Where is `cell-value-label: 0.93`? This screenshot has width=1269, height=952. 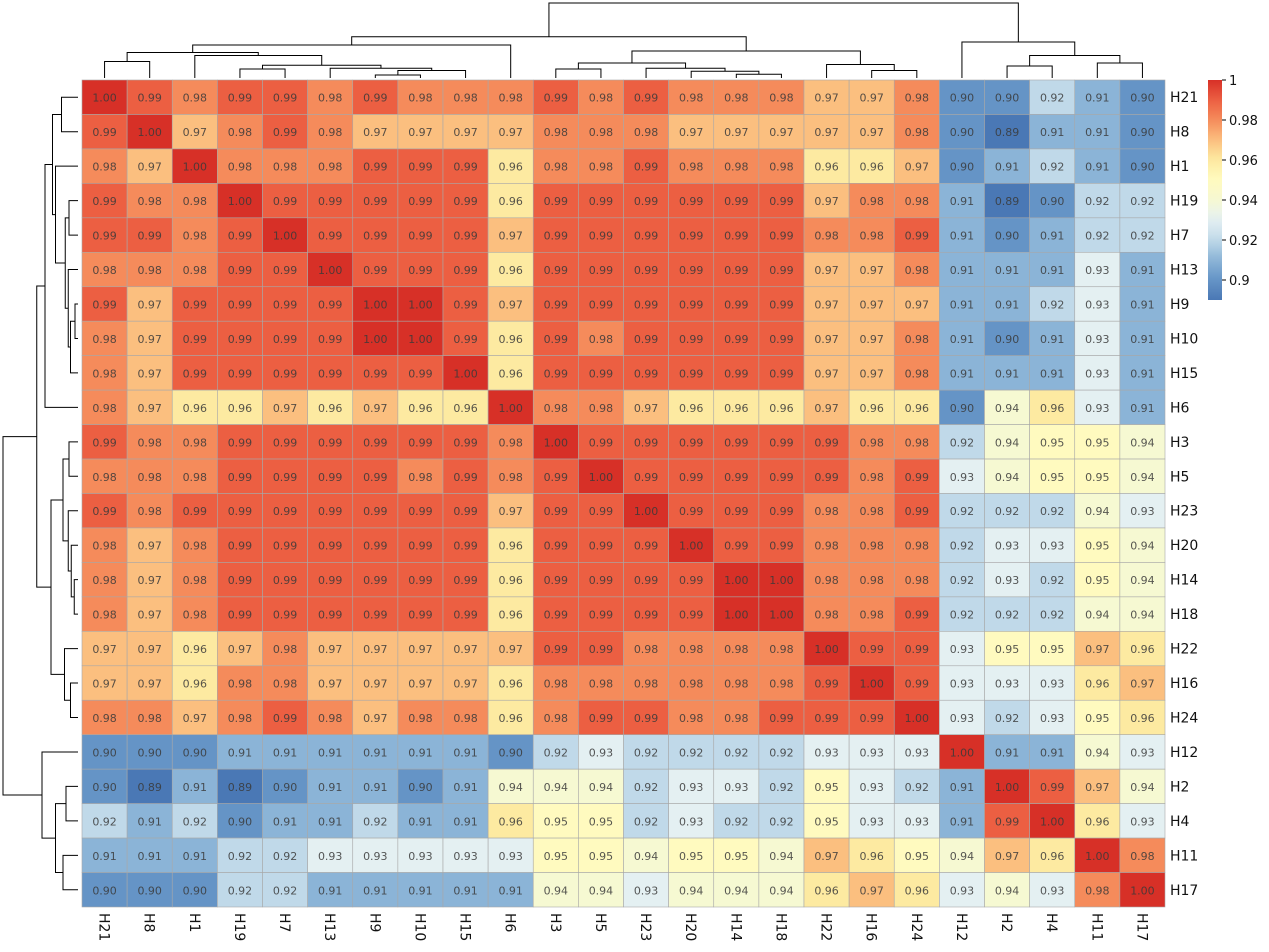 cell-value-label: 0.93 is located at coordinates (871, 821).